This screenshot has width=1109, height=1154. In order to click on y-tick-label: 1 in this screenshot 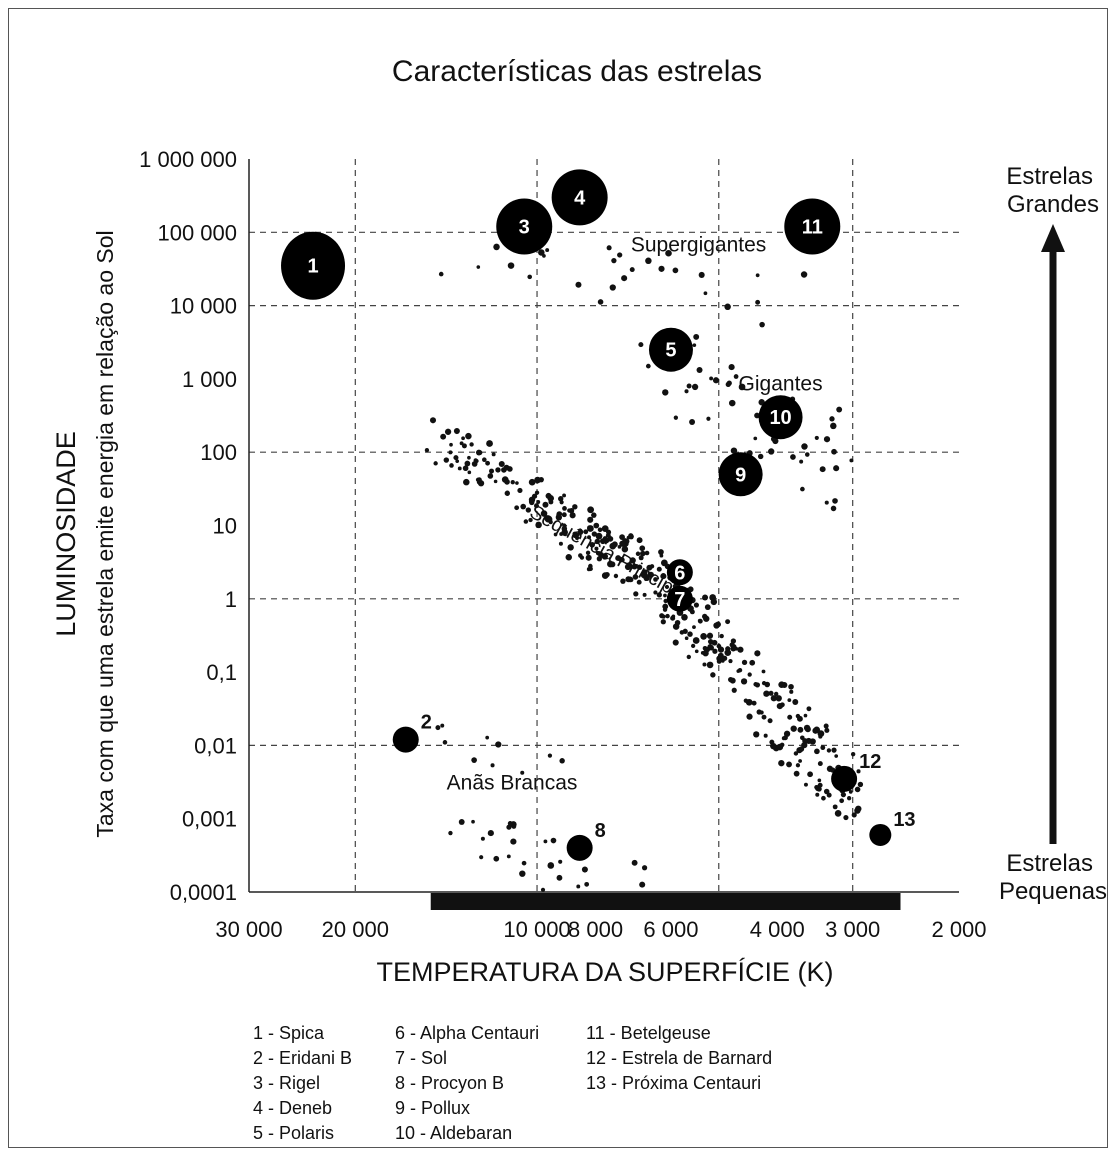, I will do `click(231, 599)`.